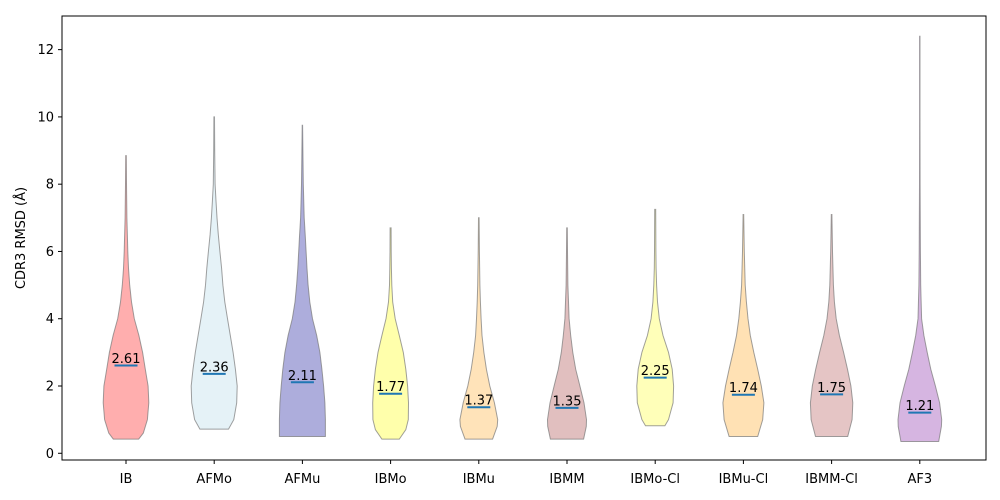 This screenshot has height=500, width=1000. What do you see at coordinates (479, 479) in the screenshot?
I see `x-tick-label-ibmu: IBMu` at bounding box center [479, 479].